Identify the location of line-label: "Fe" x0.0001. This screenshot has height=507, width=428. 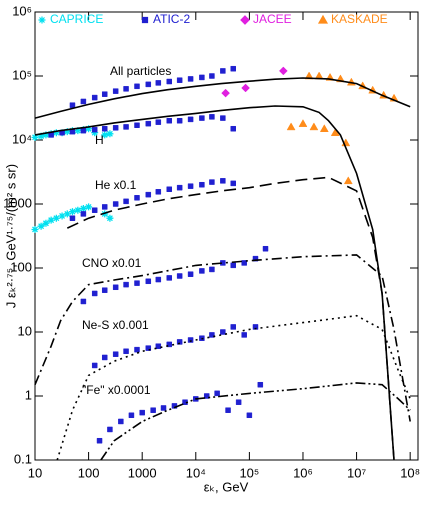
(116, 390).